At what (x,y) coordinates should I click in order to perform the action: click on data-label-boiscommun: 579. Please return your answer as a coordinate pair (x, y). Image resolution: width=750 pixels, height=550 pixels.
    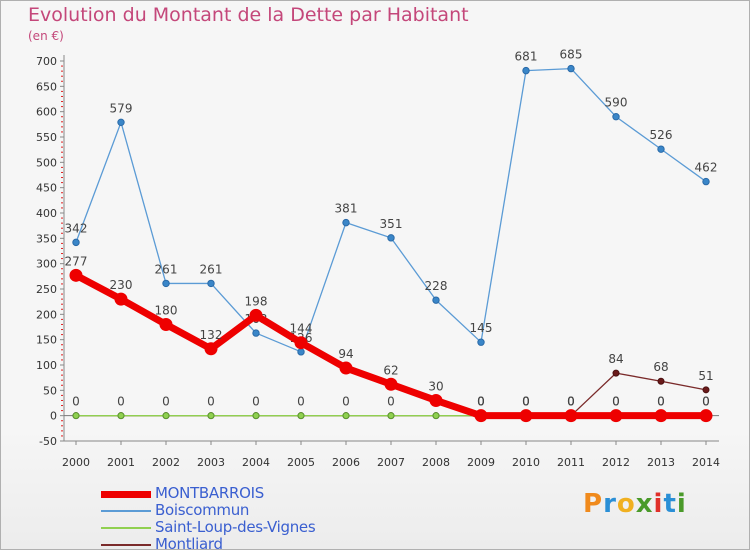
    Looking at the image, I should click on (121, 108).